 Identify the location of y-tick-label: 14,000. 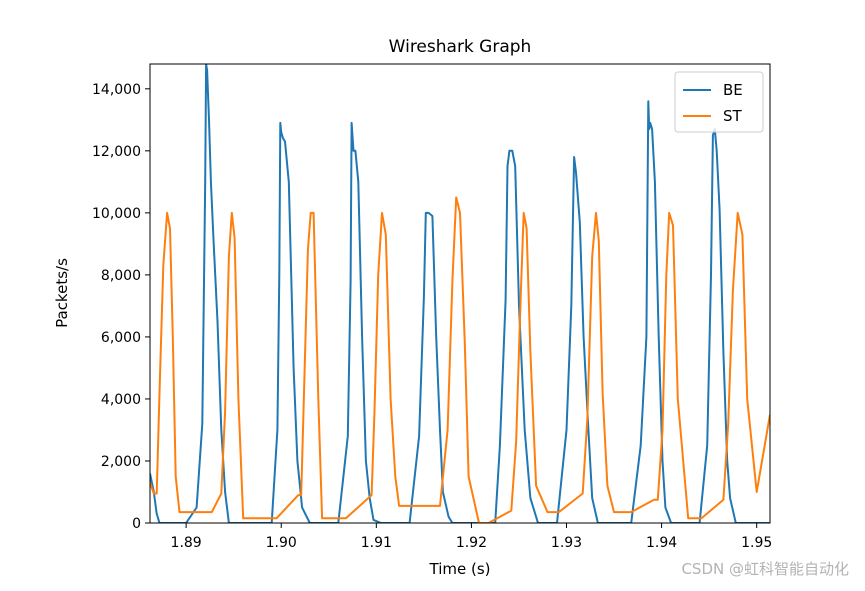
(116, 90).